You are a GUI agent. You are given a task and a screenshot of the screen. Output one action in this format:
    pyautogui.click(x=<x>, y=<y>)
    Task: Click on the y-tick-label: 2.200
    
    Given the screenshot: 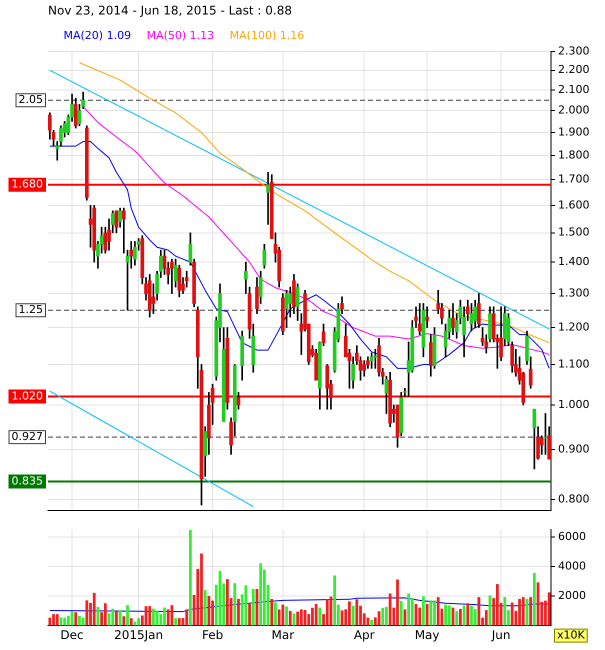 What is the action you would take?
    pyautogui.click(x=574, y=69)
    